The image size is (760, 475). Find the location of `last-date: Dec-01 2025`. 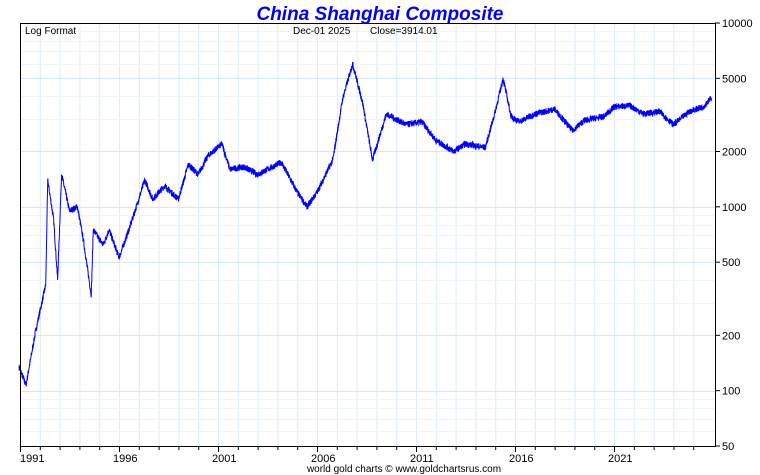

last-date: Dec-01 2025 is located at coordinates (322, 31).